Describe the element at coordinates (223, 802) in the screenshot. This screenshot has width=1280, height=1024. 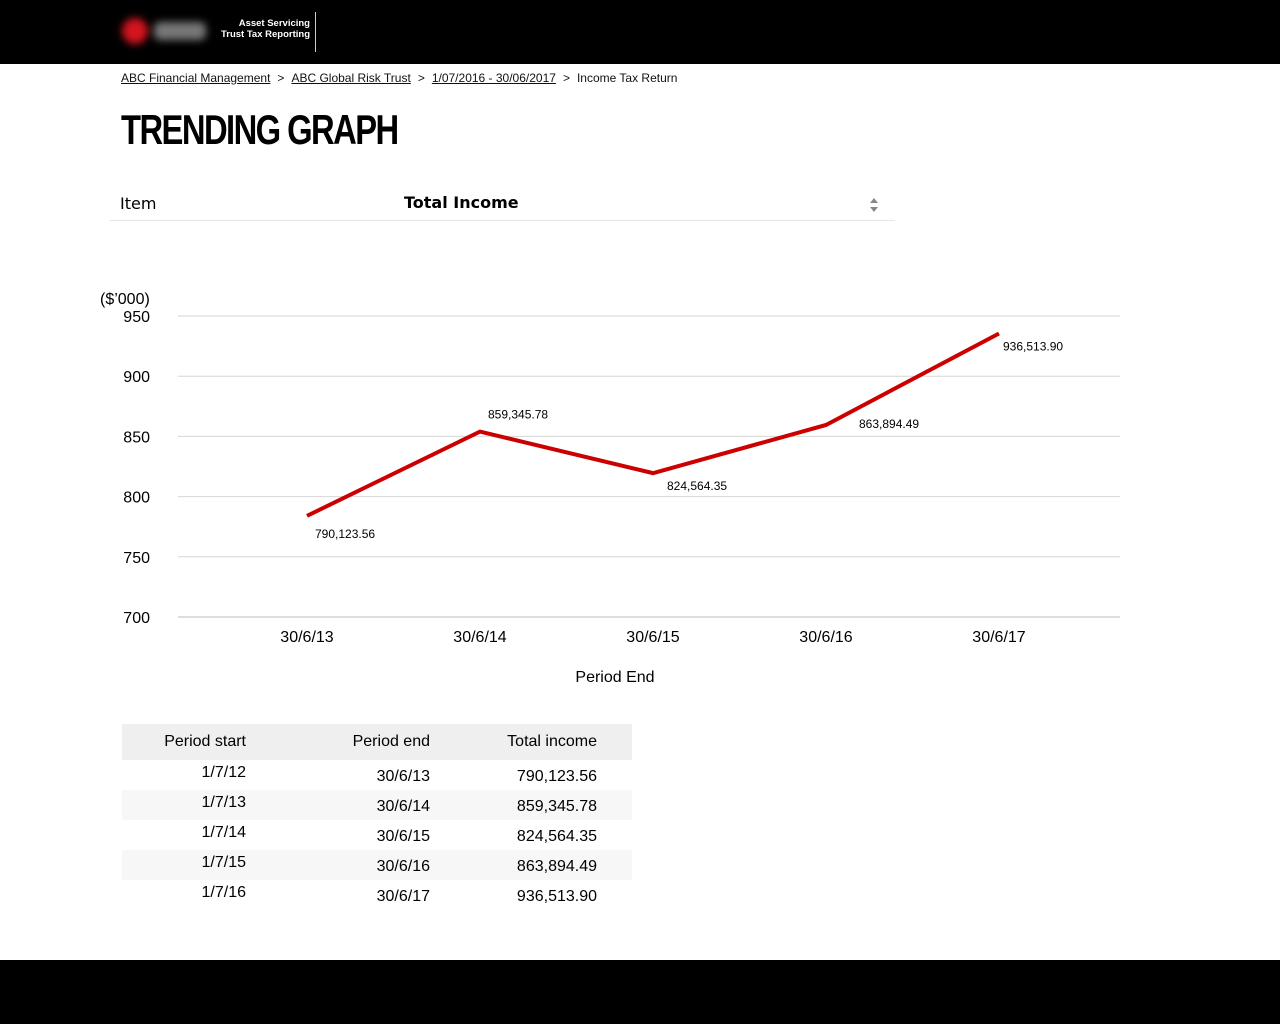
I see `cell-period-start: 1/7/13` at that location.